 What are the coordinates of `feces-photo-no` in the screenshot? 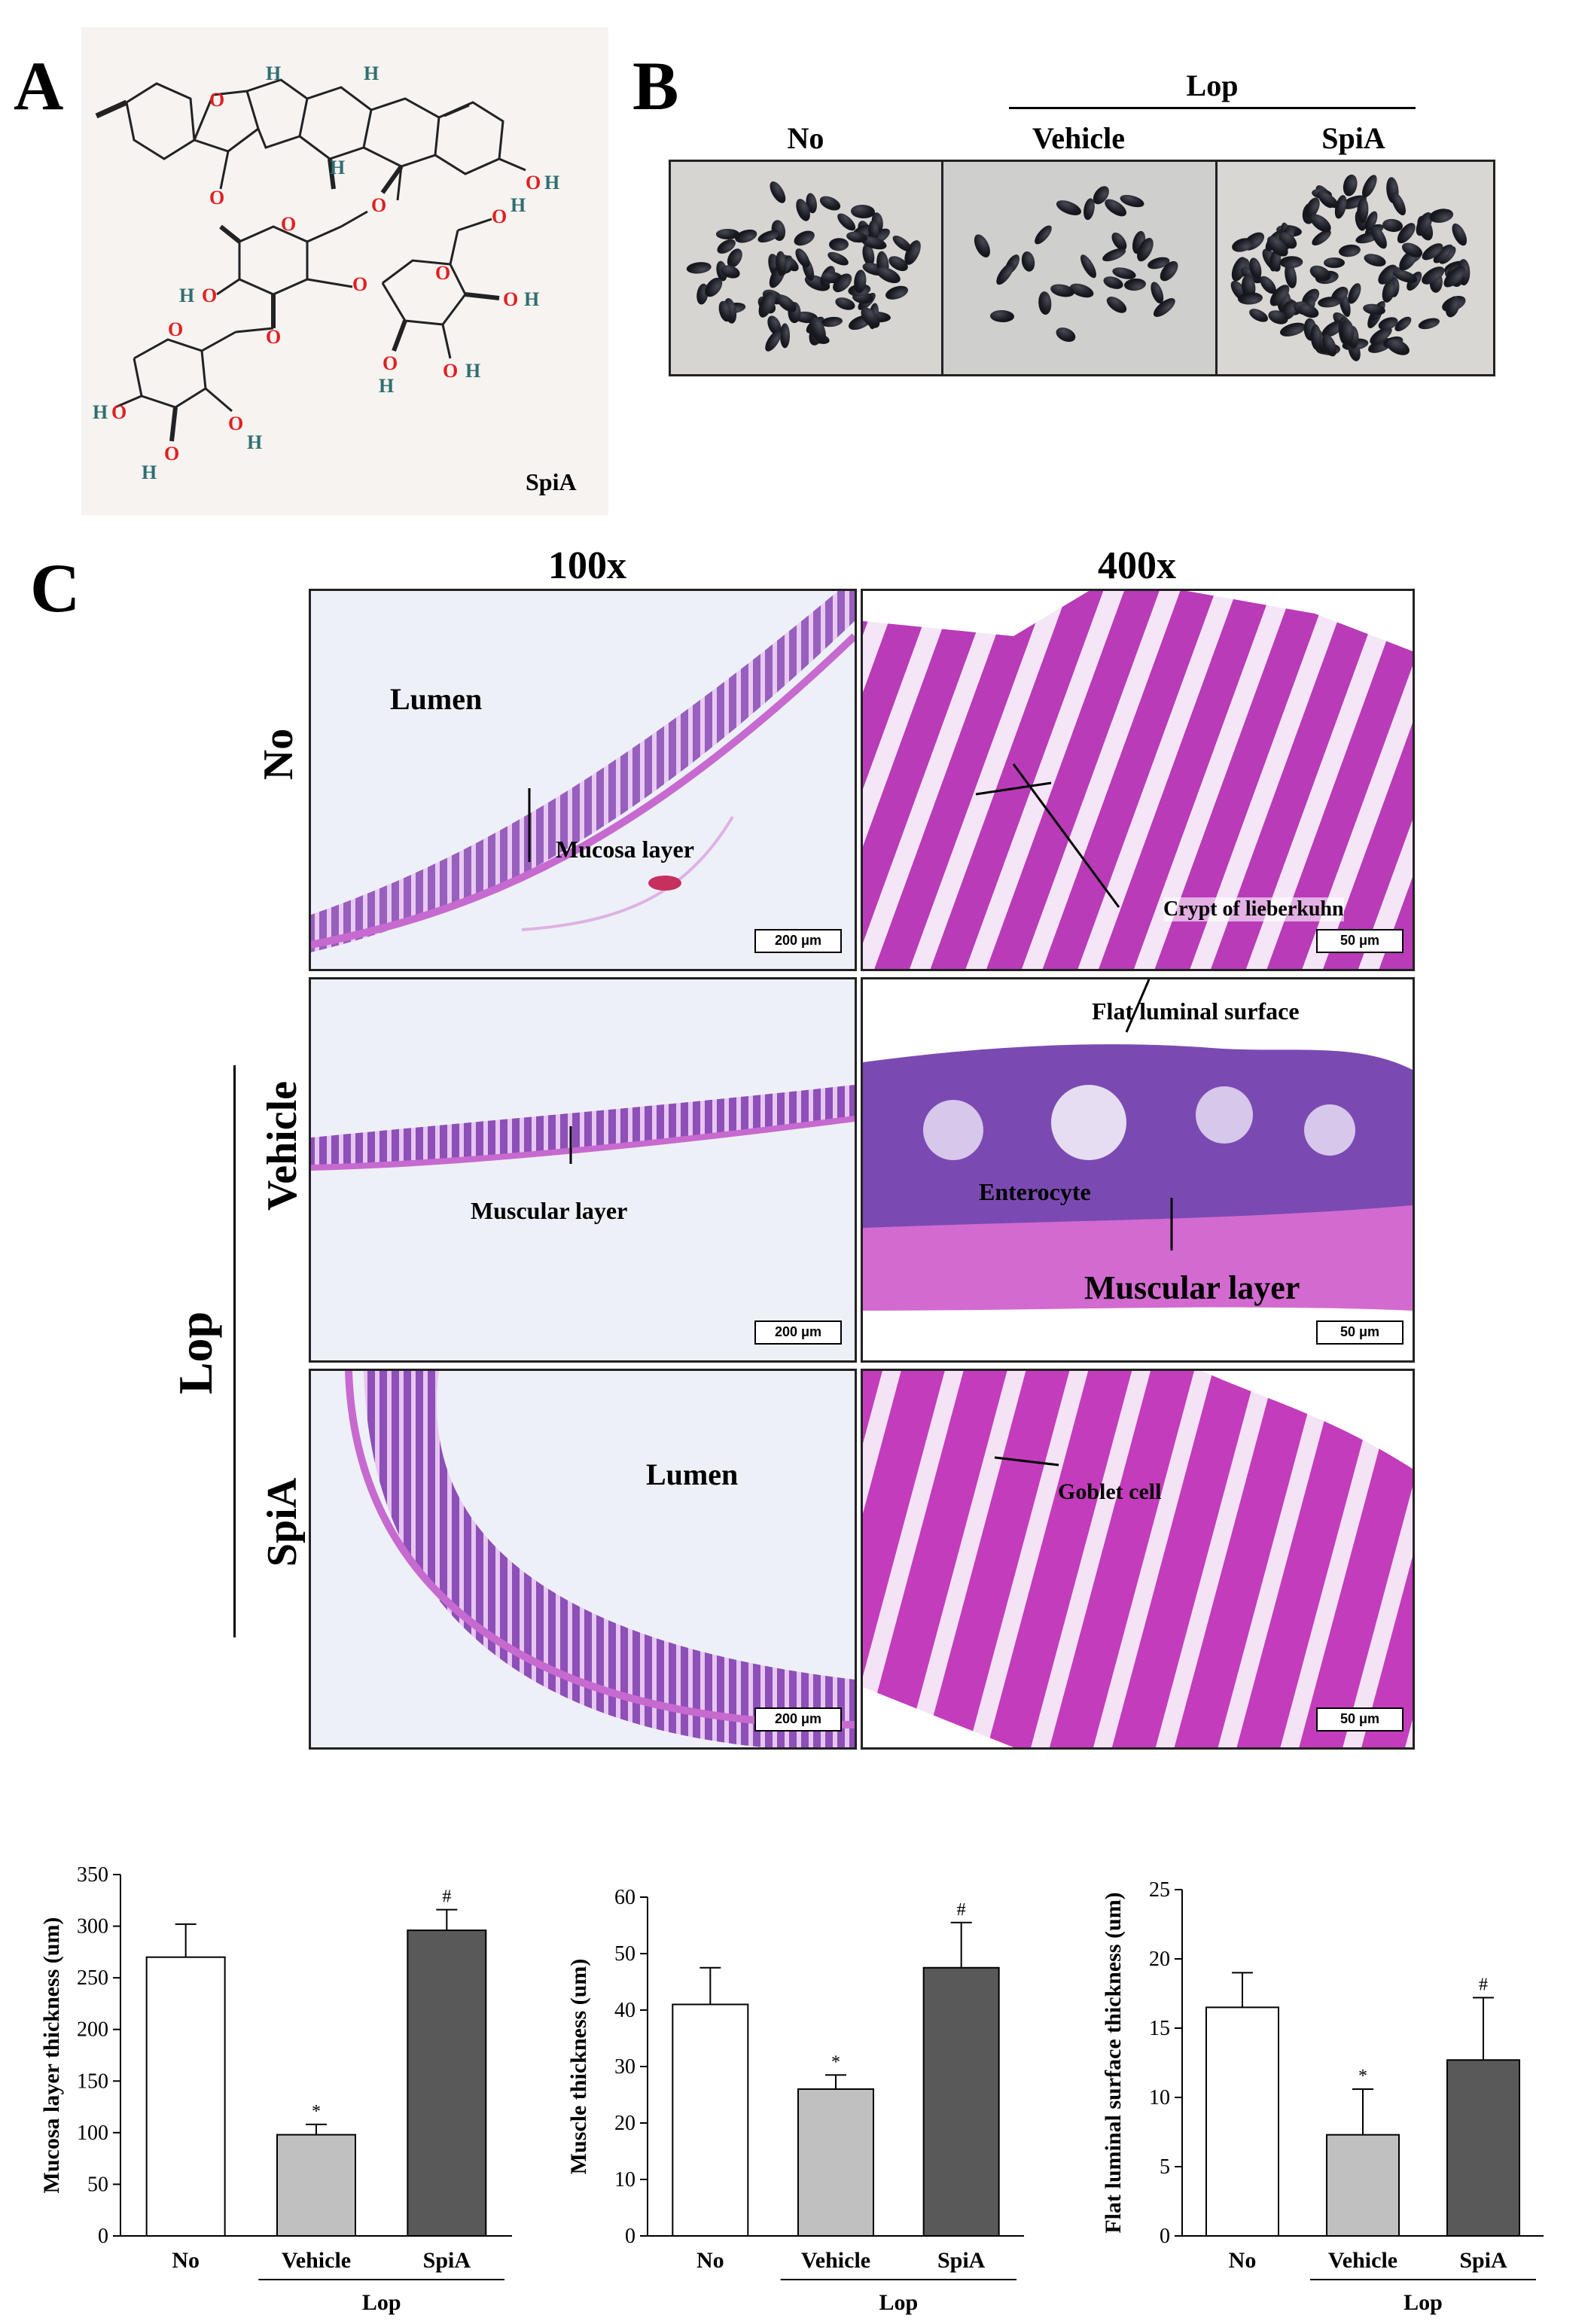 It's located at (807, 268).